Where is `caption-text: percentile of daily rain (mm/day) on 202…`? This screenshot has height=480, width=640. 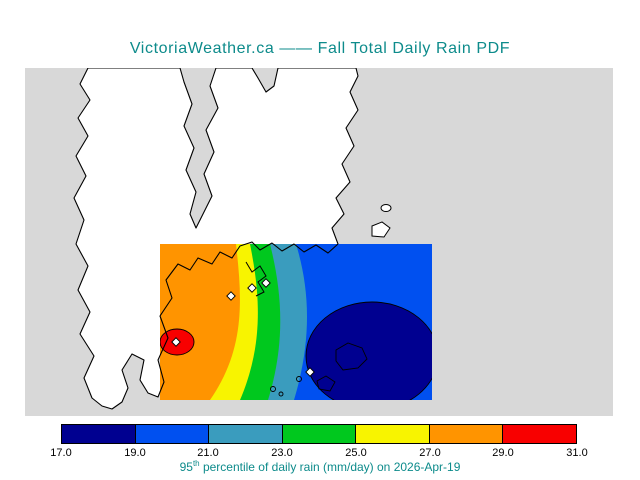 caption-text: percentile of daily rain (mm/day) on 202… is located at coordinates (330, 467).